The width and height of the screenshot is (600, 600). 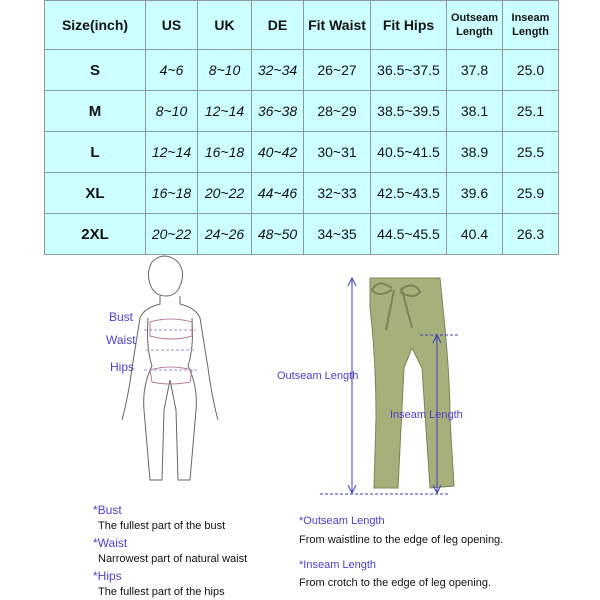 What do you see at coordinates (342, 521) in the screenshot?
I see `note-outseam-term: *Outseam Length` at bounding box center [342, 521].